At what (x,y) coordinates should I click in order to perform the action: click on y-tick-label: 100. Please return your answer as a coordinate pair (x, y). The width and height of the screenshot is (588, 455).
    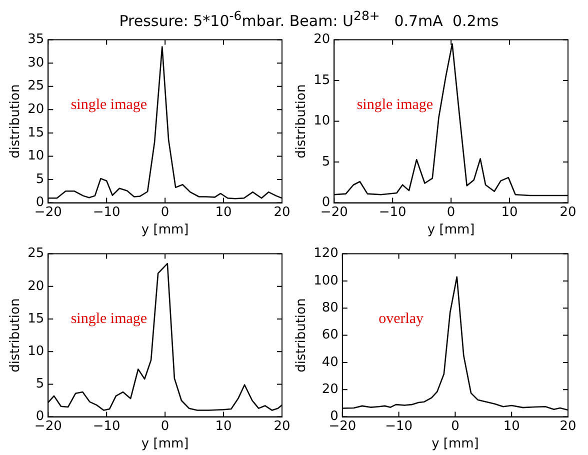
    Looking at the image, I should click on (326, 280).